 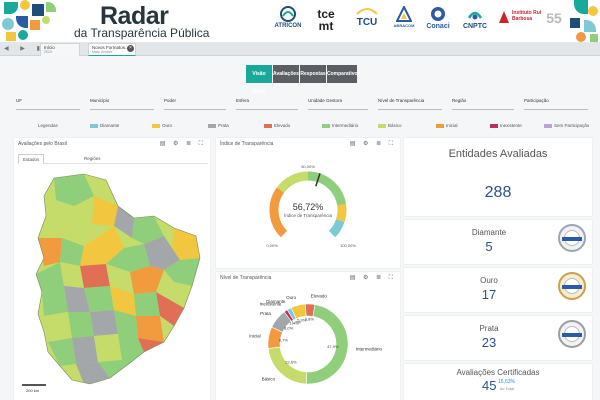 I want to click on filter-participacao: Participação, so click(x=556, y=105).